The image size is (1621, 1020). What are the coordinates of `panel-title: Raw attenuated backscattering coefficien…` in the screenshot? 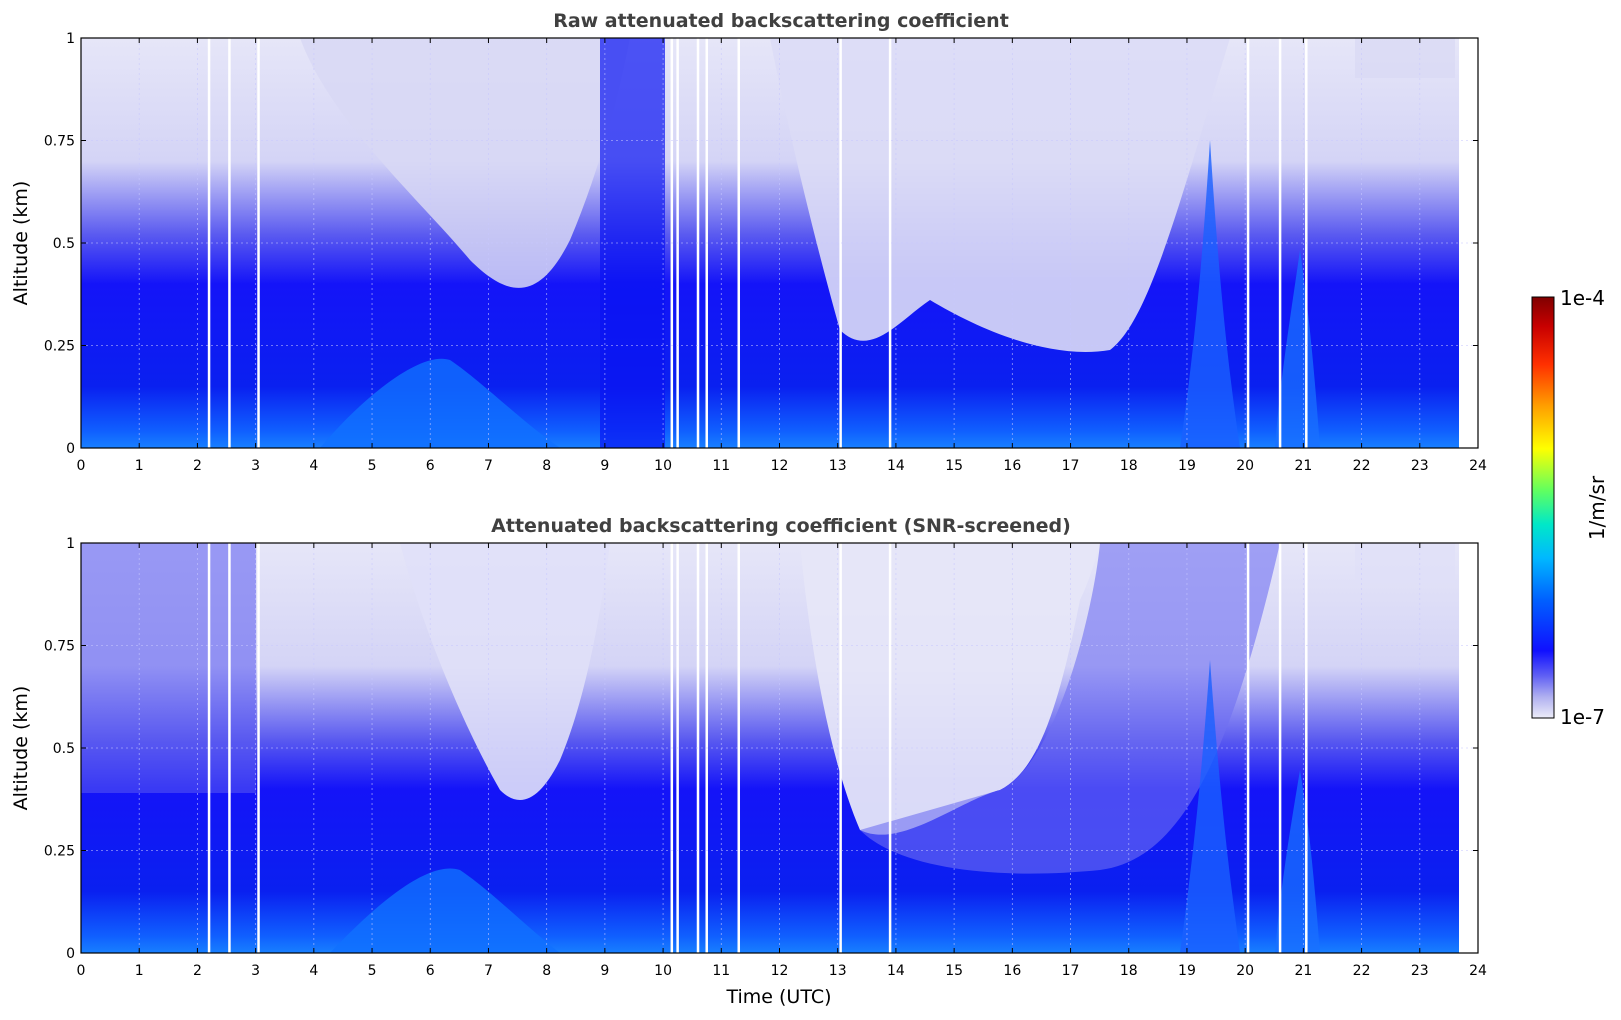 It's located at (781, 21).